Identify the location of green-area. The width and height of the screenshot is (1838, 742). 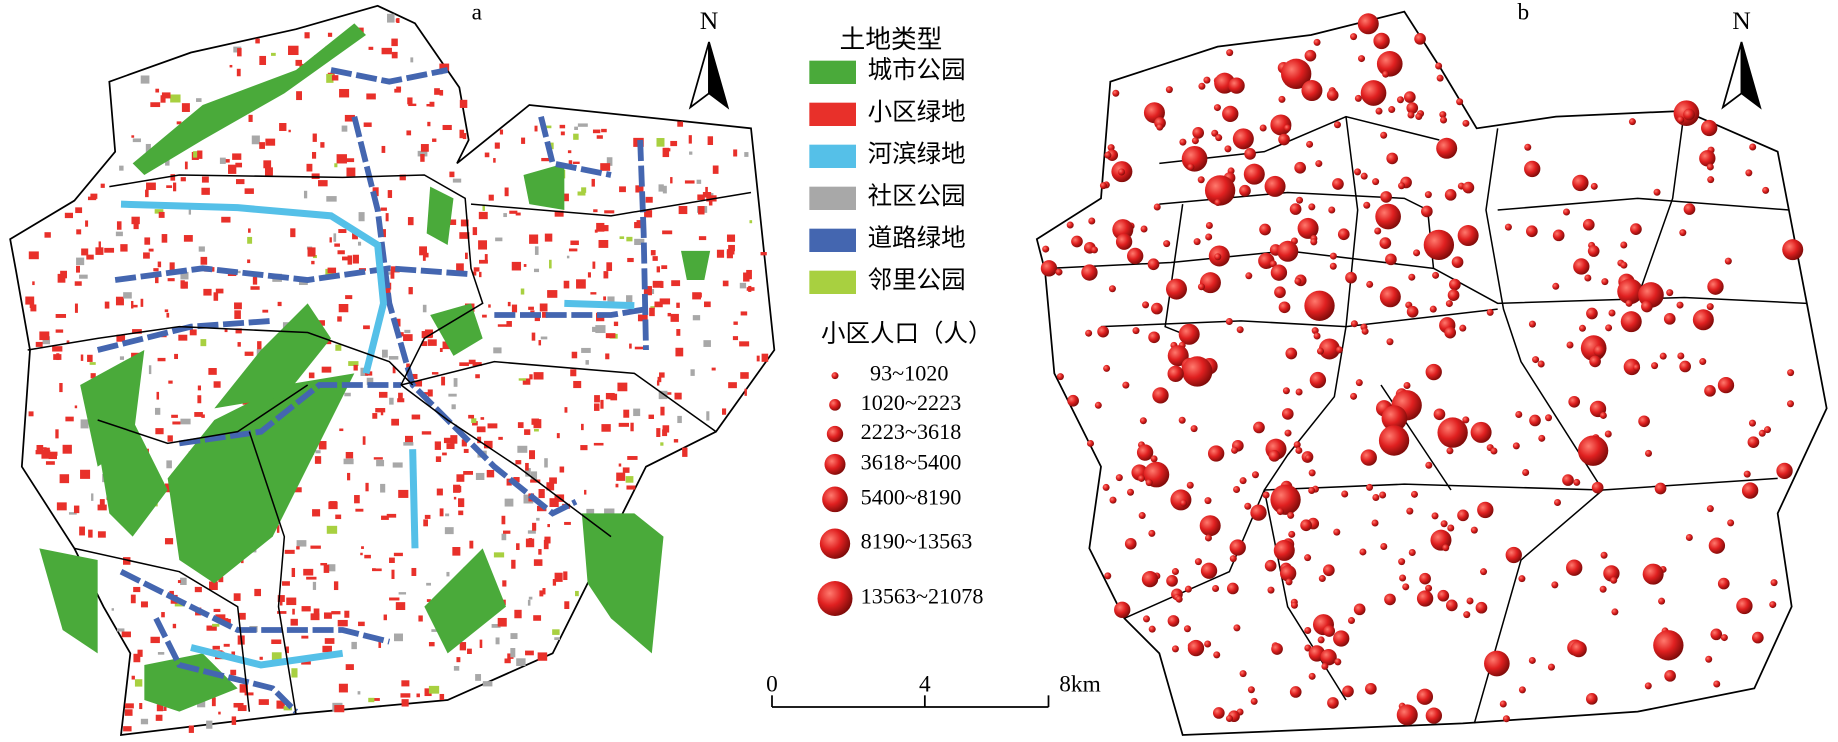
(272, 356).